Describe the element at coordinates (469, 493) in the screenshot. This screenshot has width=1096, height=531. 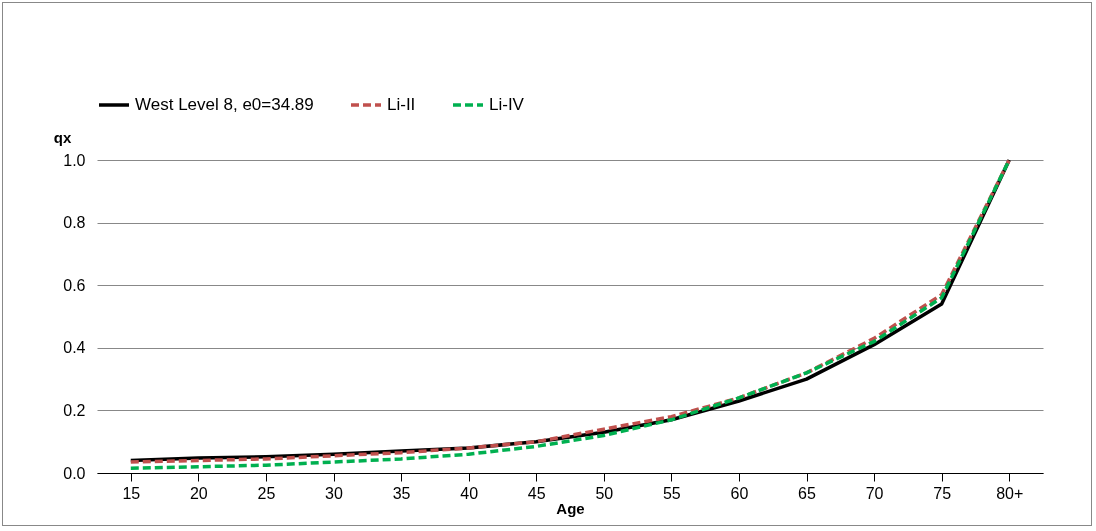
I see `x-tick-label: 40` at that location.